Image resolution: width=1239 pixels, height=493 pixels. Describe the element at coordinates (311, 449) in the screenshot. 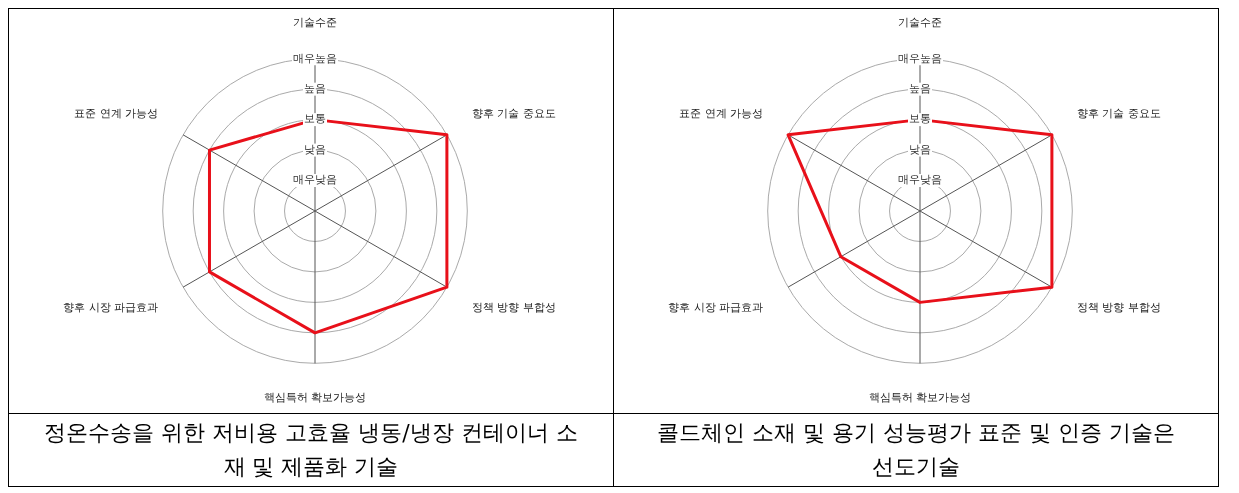

I see `text: 정온수송을 위한 저비용 고효율 냉동/냉장 컨테이너 소재 및 제품화 기술` at that location.